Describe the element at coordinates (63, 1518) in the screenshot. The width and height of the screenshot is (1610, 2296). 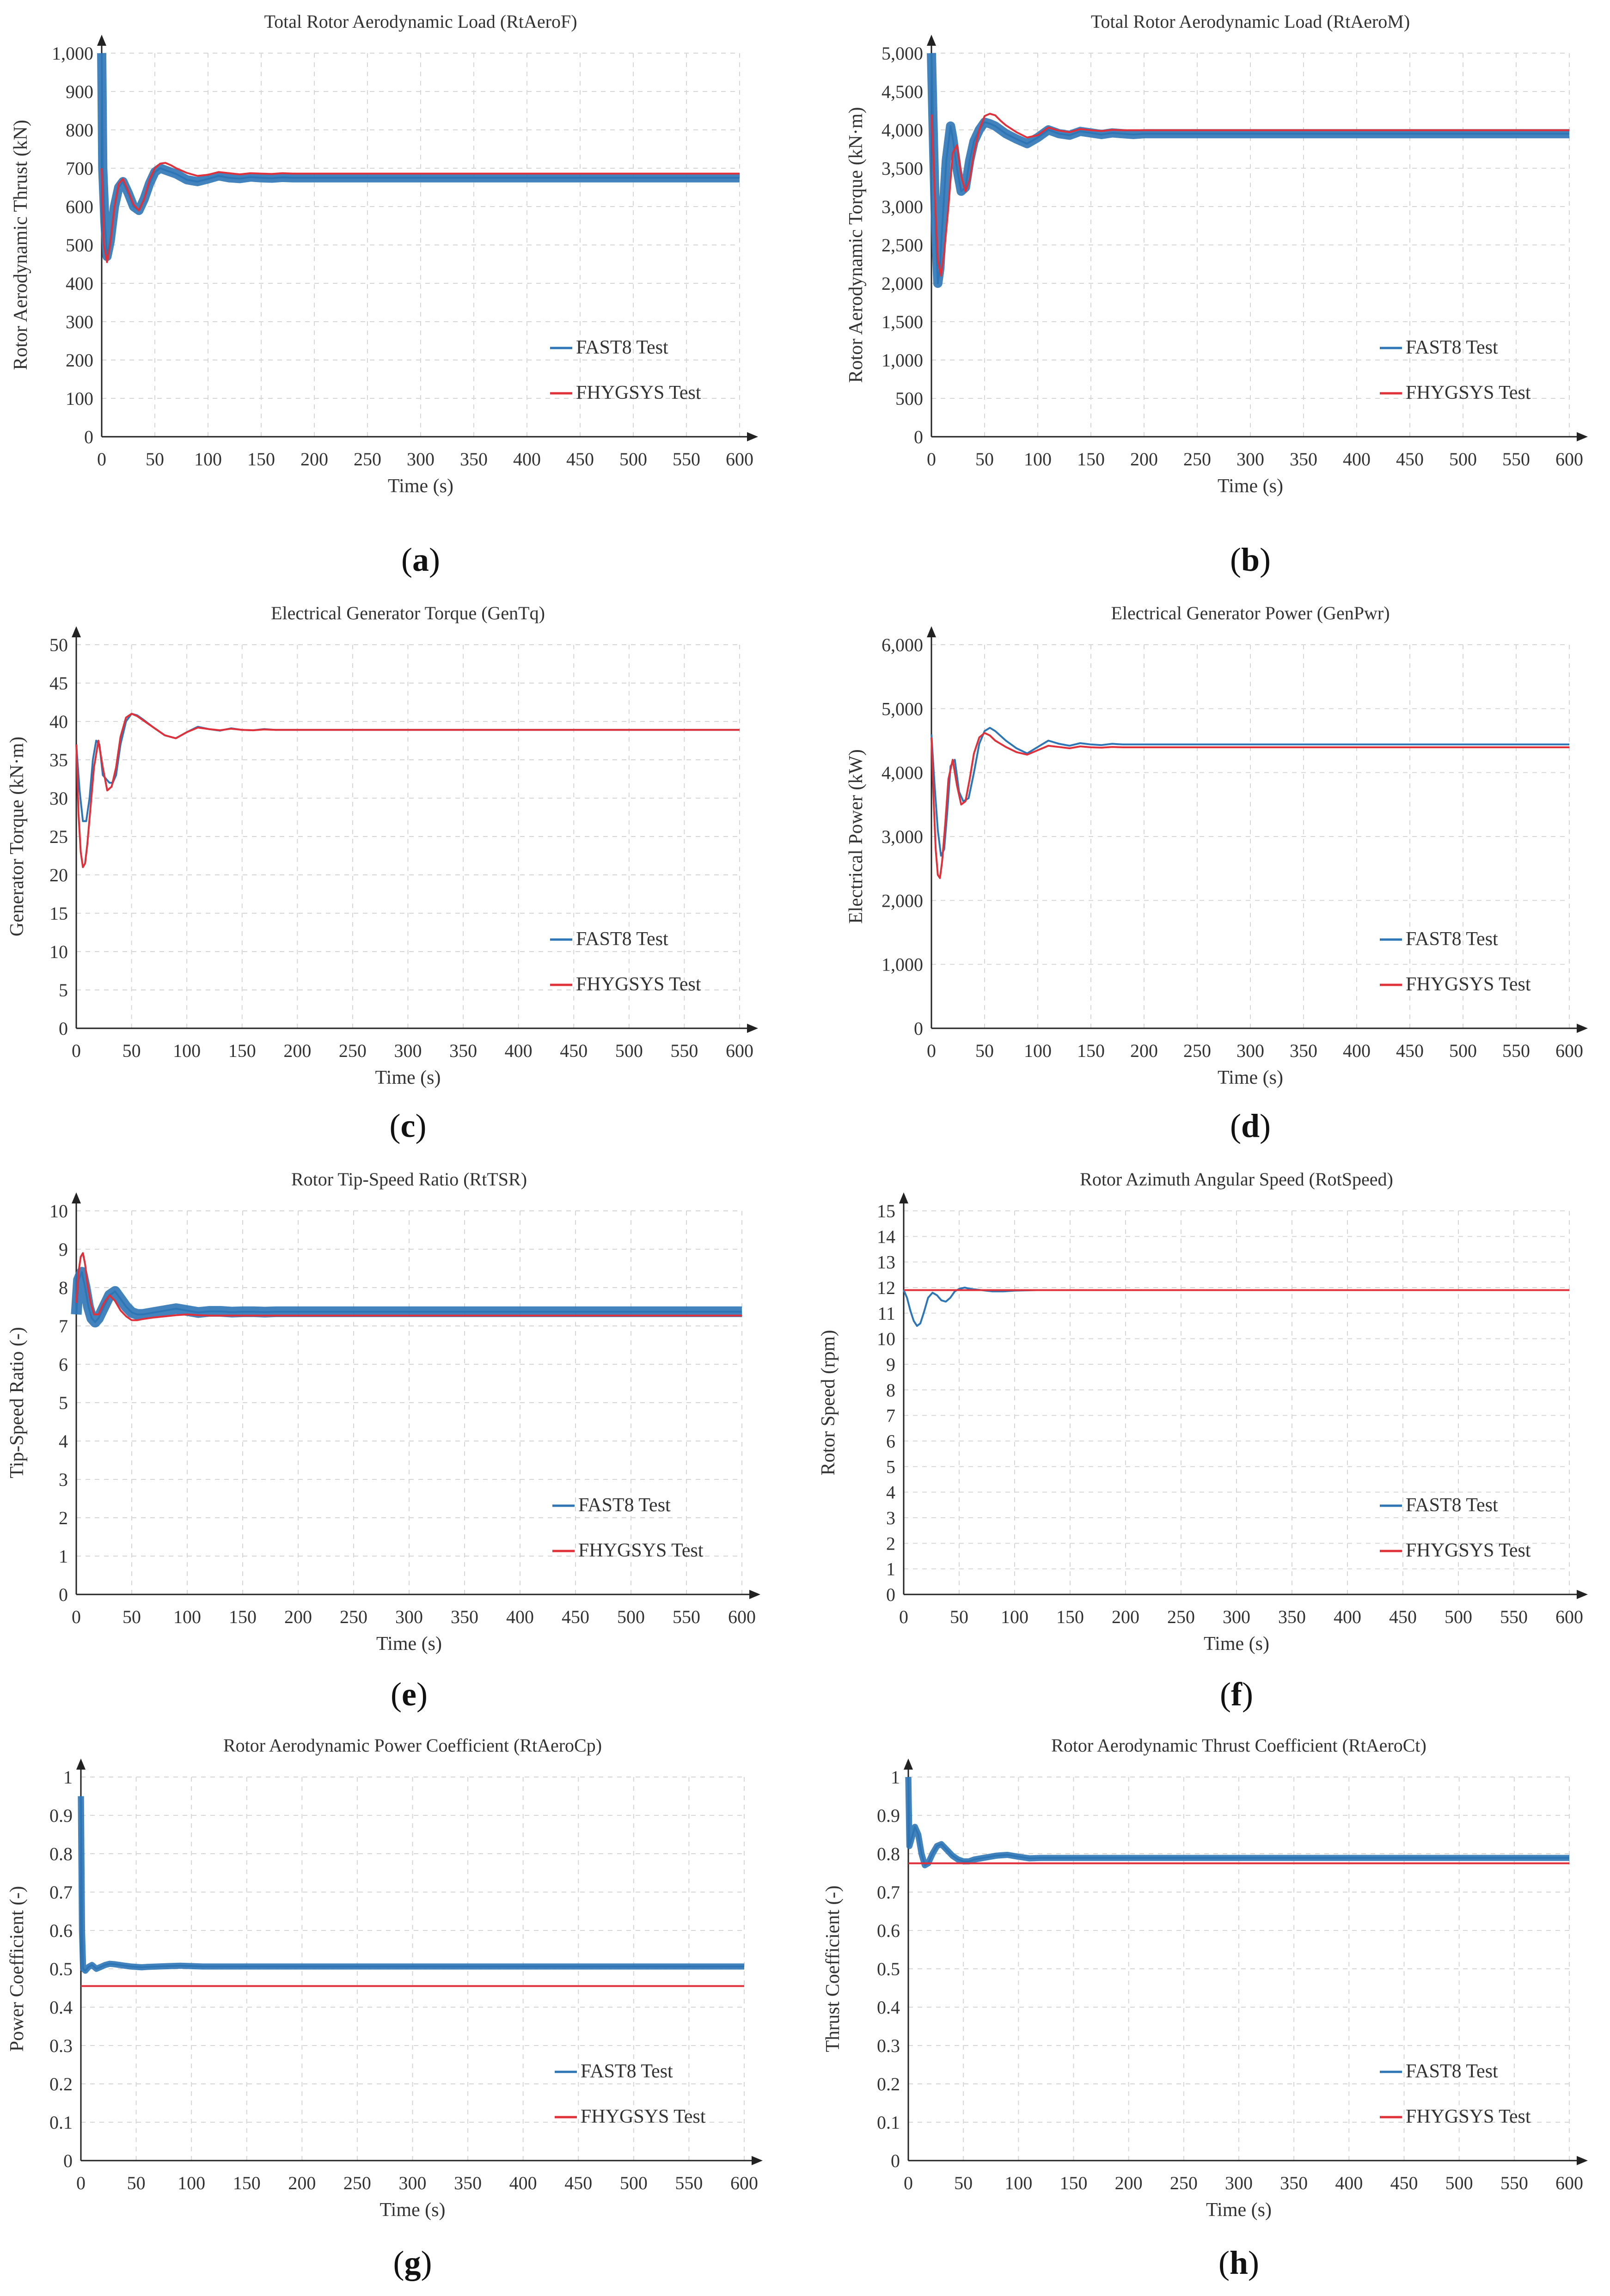
I see `y-tick-label: 2` at that location.